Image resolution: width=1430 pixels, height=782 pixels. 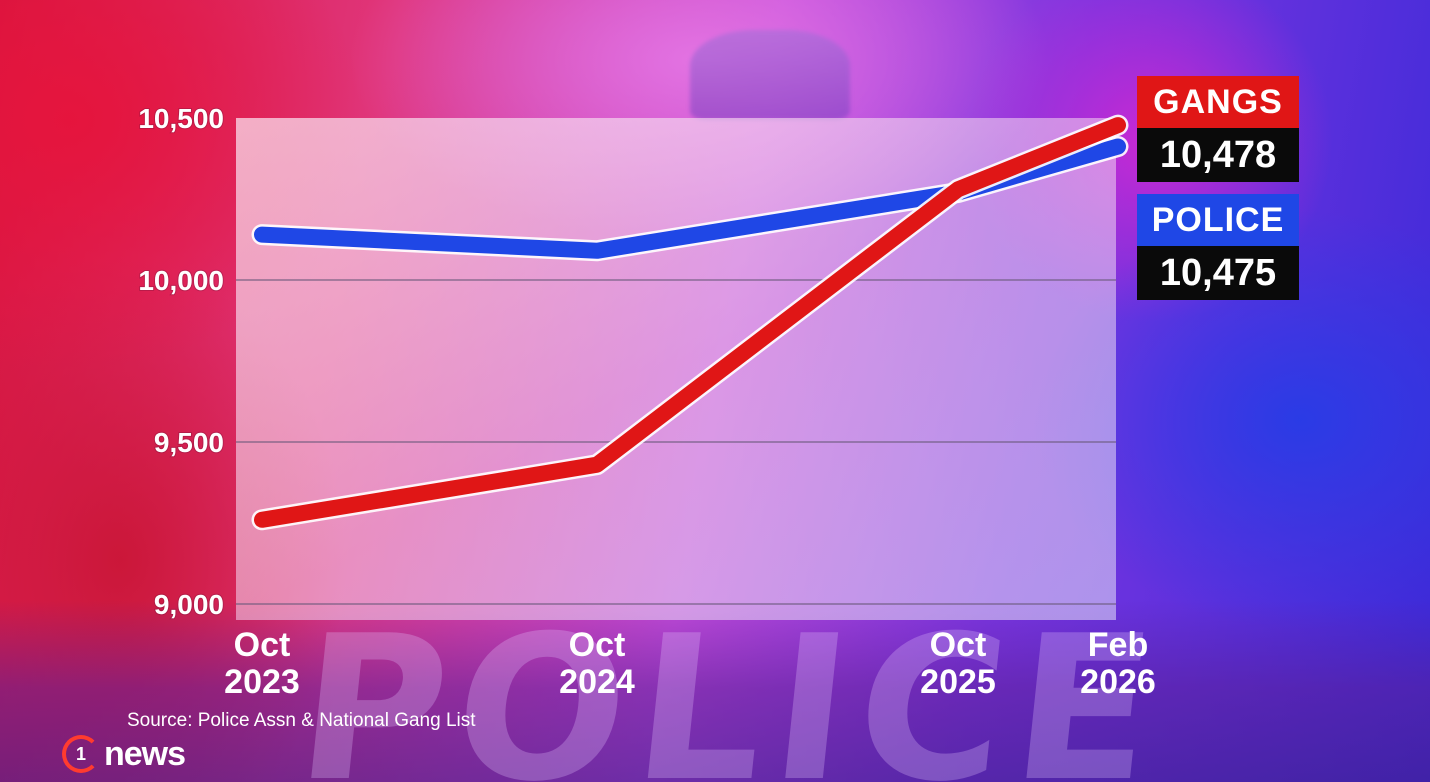 I want to click on x-tick-label: Feb 2026, so click(x=1118, y=663).